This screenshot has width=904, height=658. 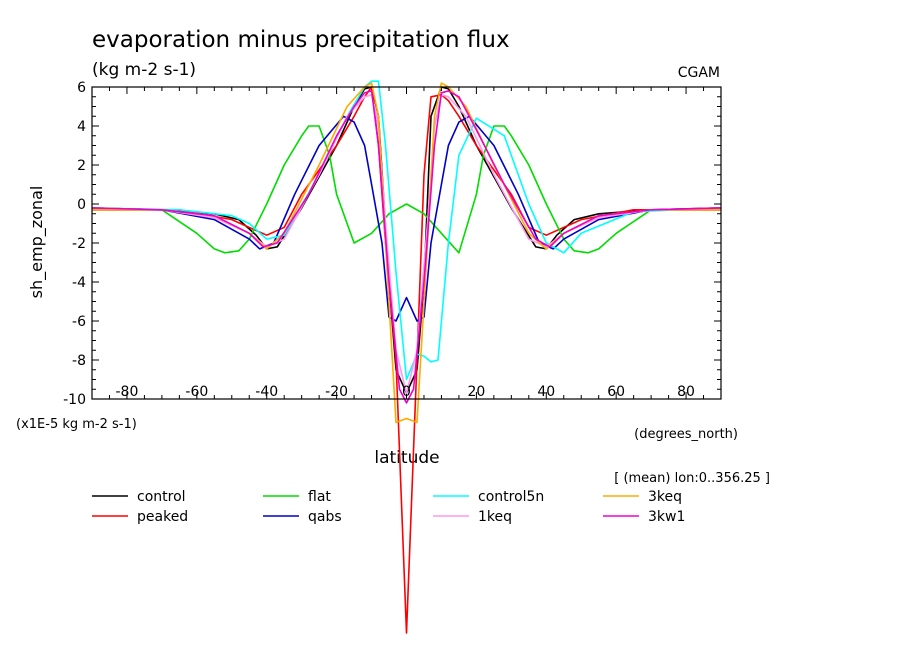 I want to click on y-tick-label: -2, so click(x=79, y=244).